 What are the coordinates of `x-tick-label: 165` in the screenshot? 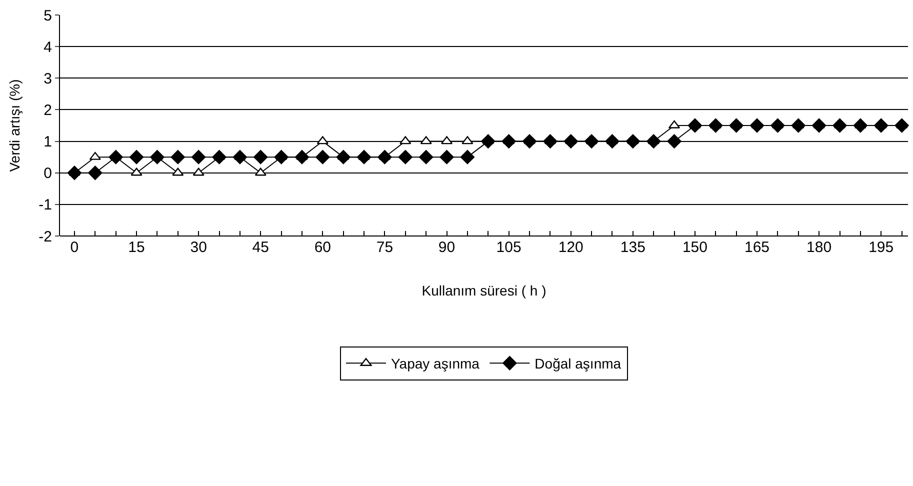 It's located at (757, 247).